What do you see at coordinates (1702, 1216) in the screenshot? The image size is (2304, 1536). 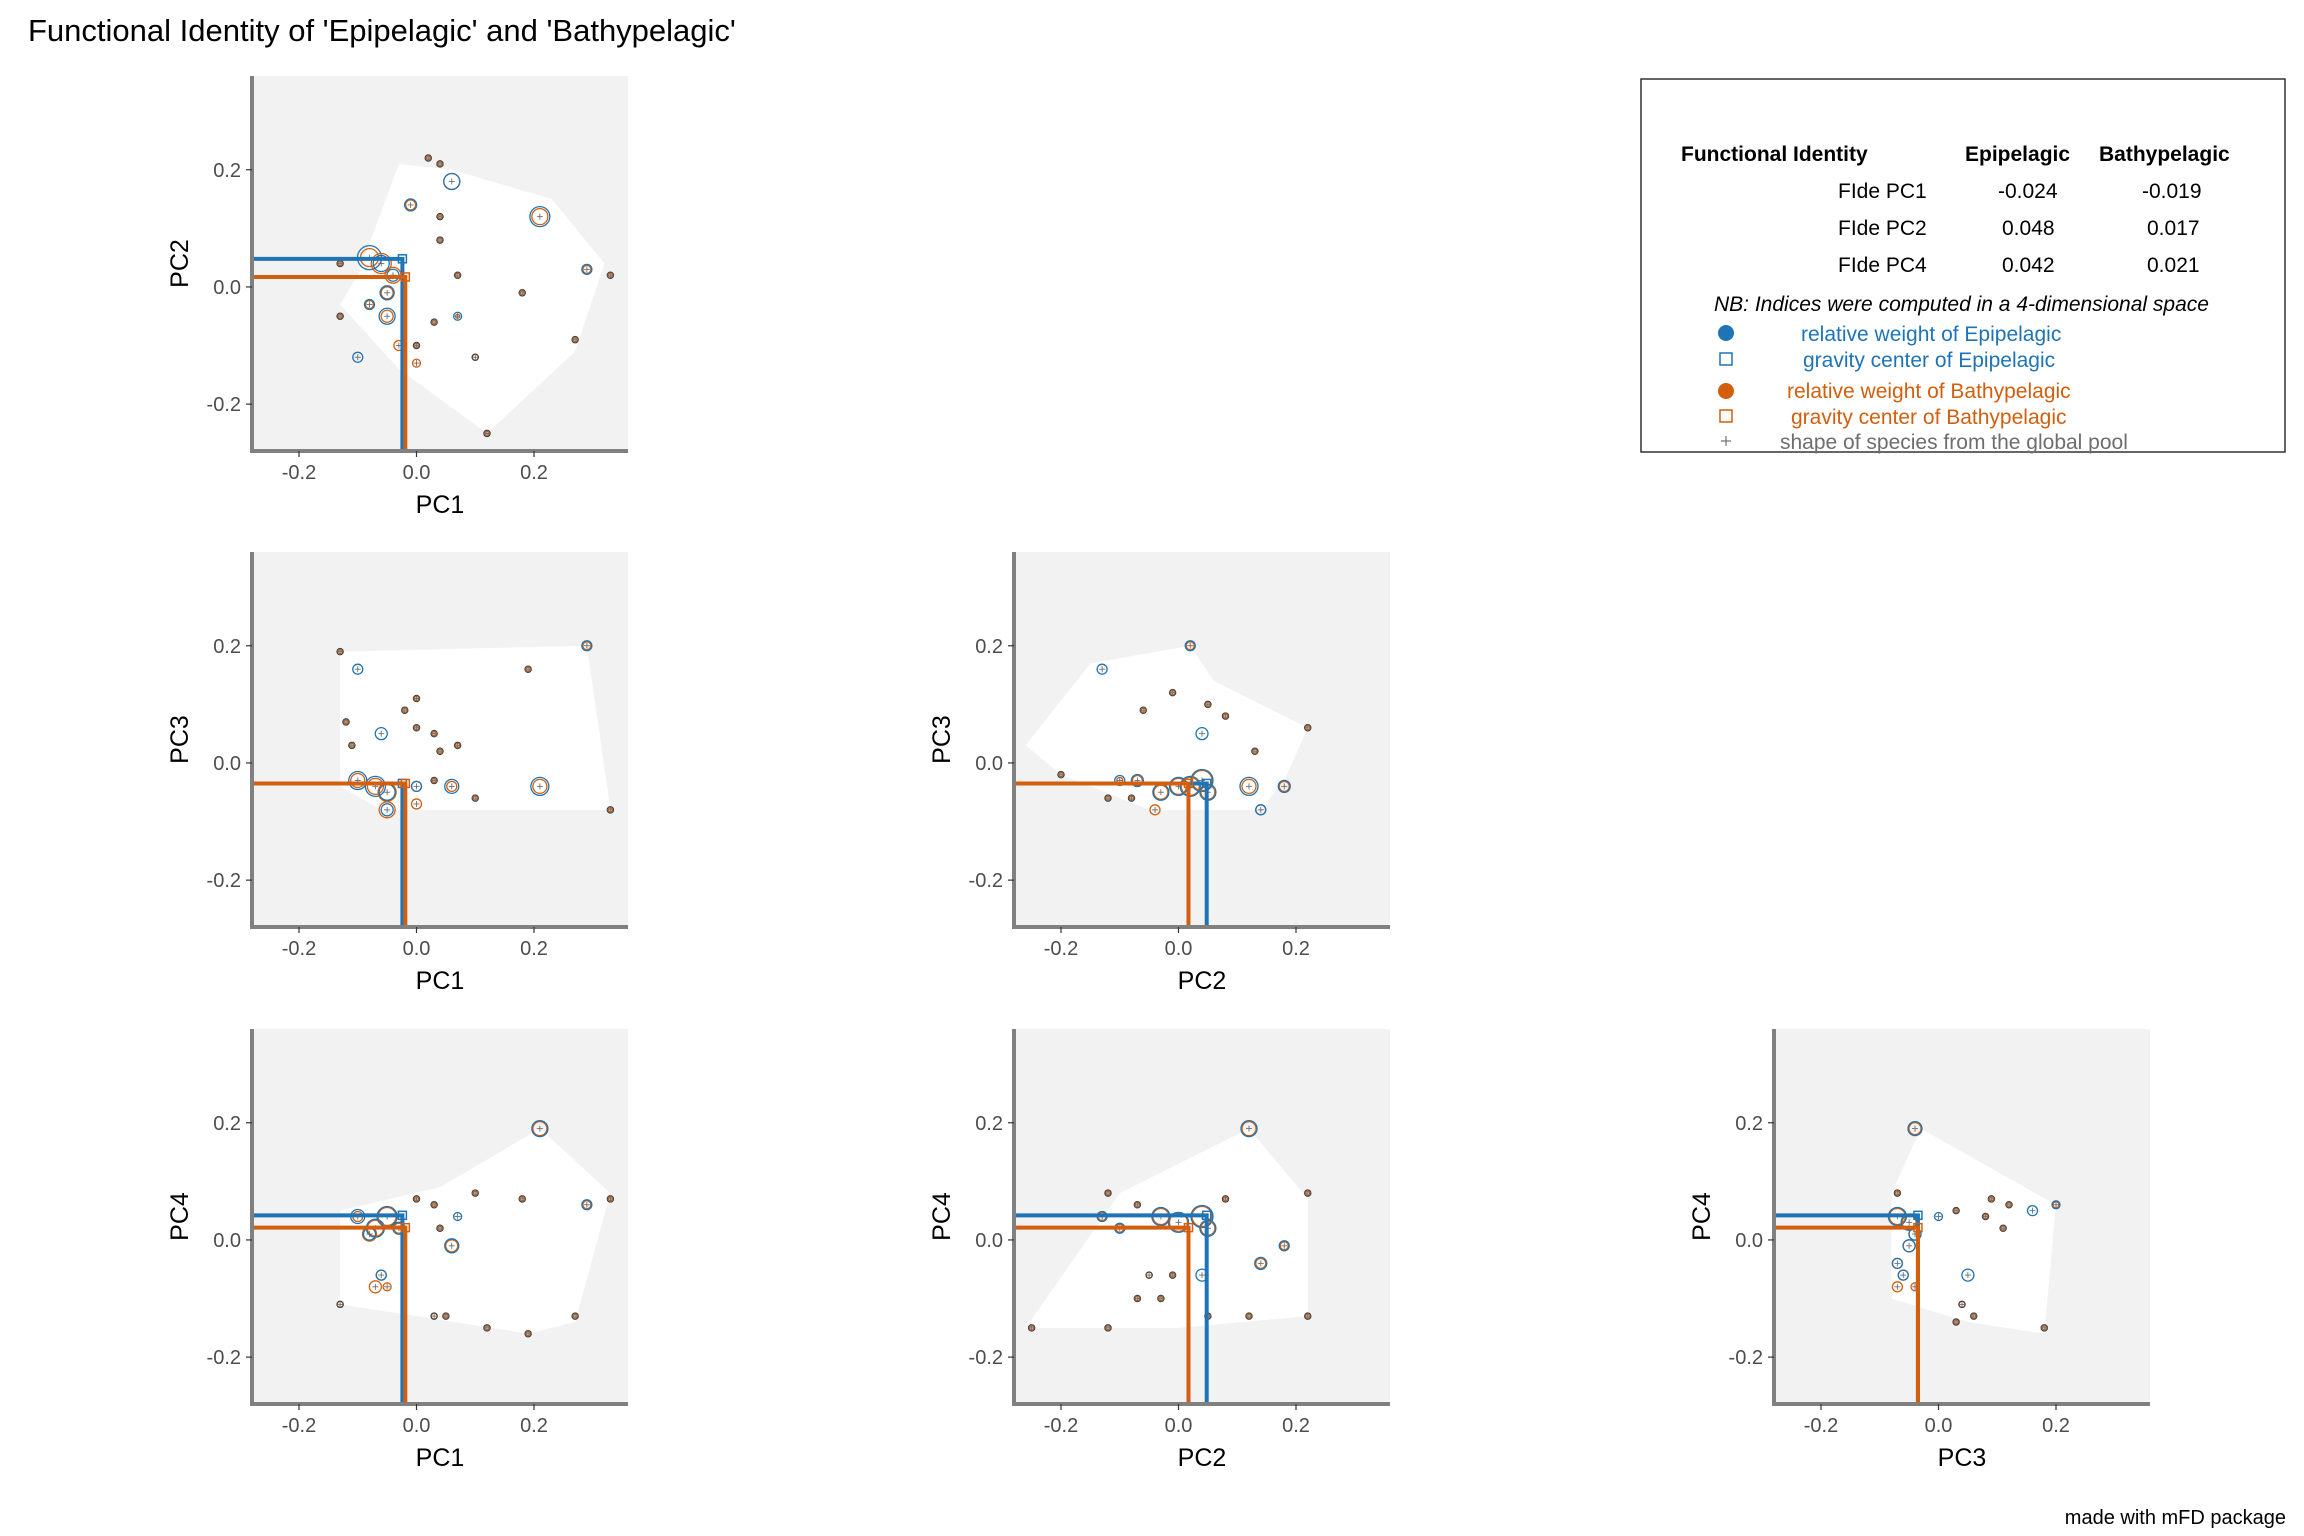 I see `y-axis-label: PC4` at bounding box center [1702, 1216].